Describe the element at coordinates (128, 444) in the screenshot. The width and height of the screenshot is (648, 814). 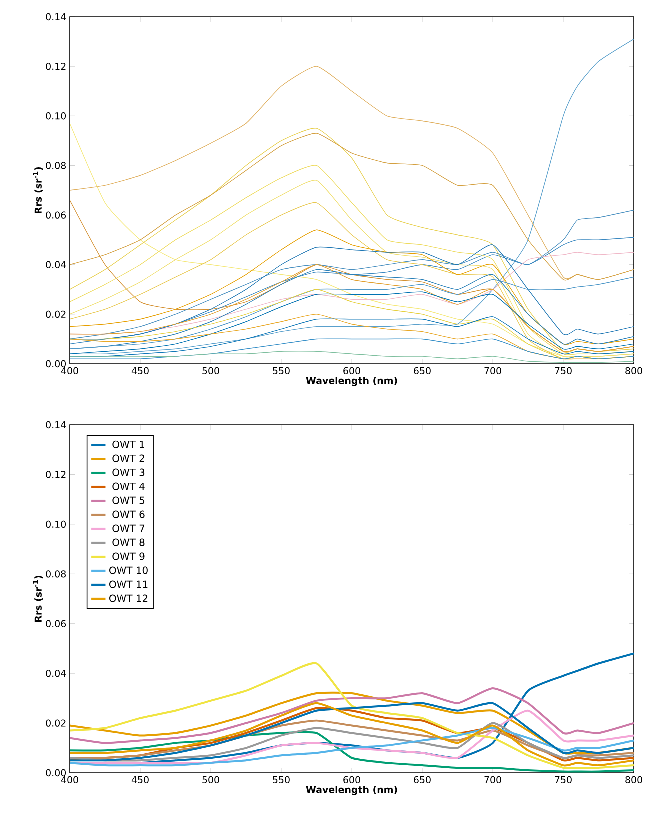
I see `legend-label: OWT 1` at that location.